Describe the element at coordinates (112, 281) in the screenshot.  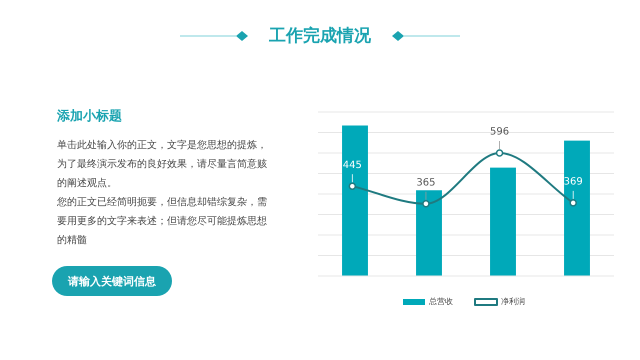
I see `text: 请输入关键词信息` at that location.